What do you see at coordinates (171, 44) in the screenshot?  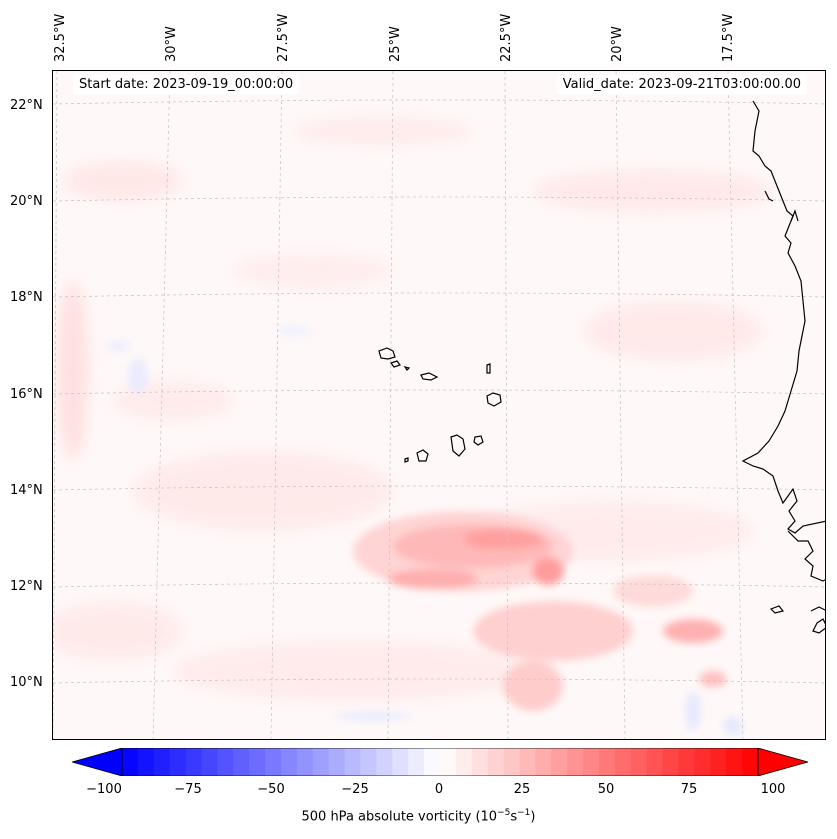 I see `lon-label-30w: 30°W` at bounding box center [171, 44].